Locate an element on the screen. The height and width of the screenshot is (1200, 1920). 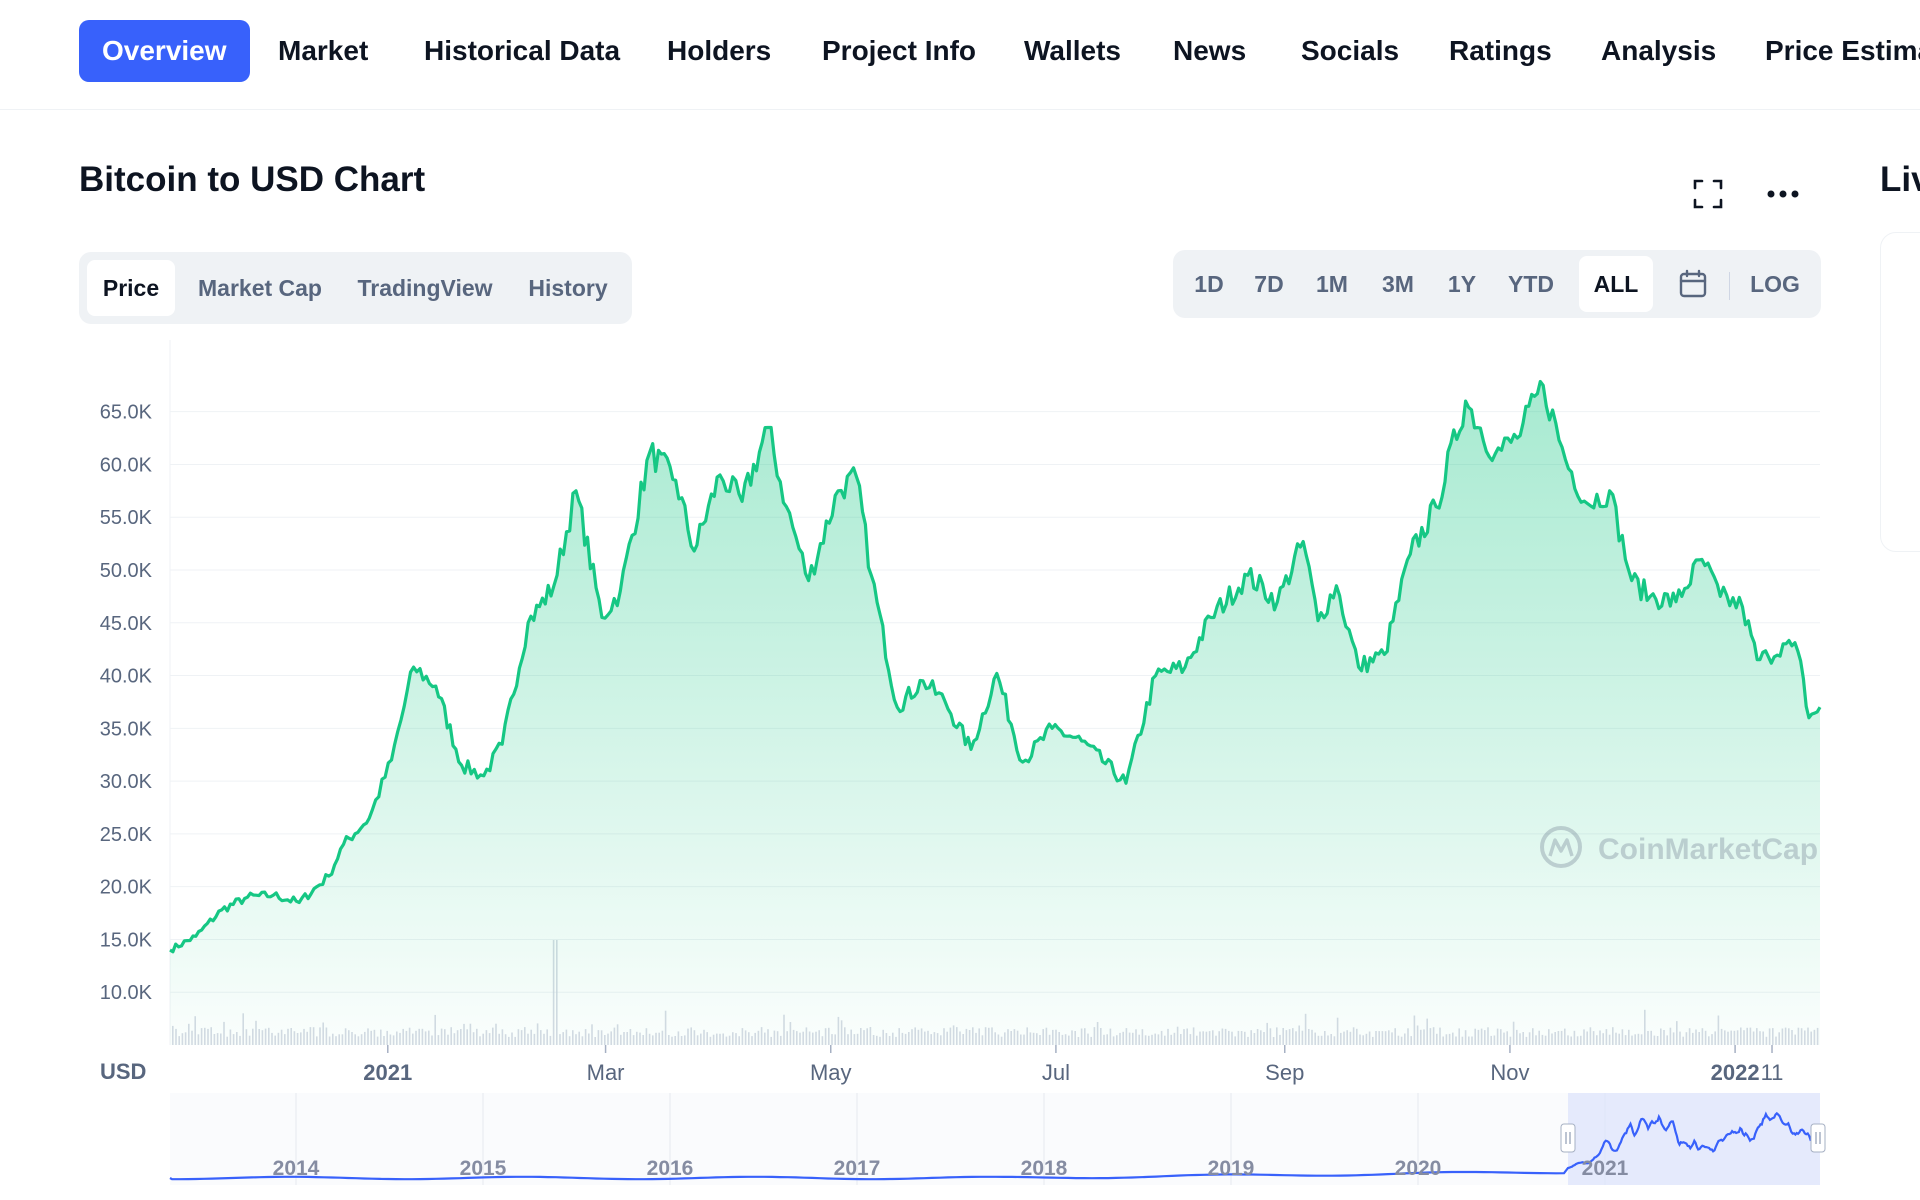
calendar-icon is located at coordinates (1693, 284).